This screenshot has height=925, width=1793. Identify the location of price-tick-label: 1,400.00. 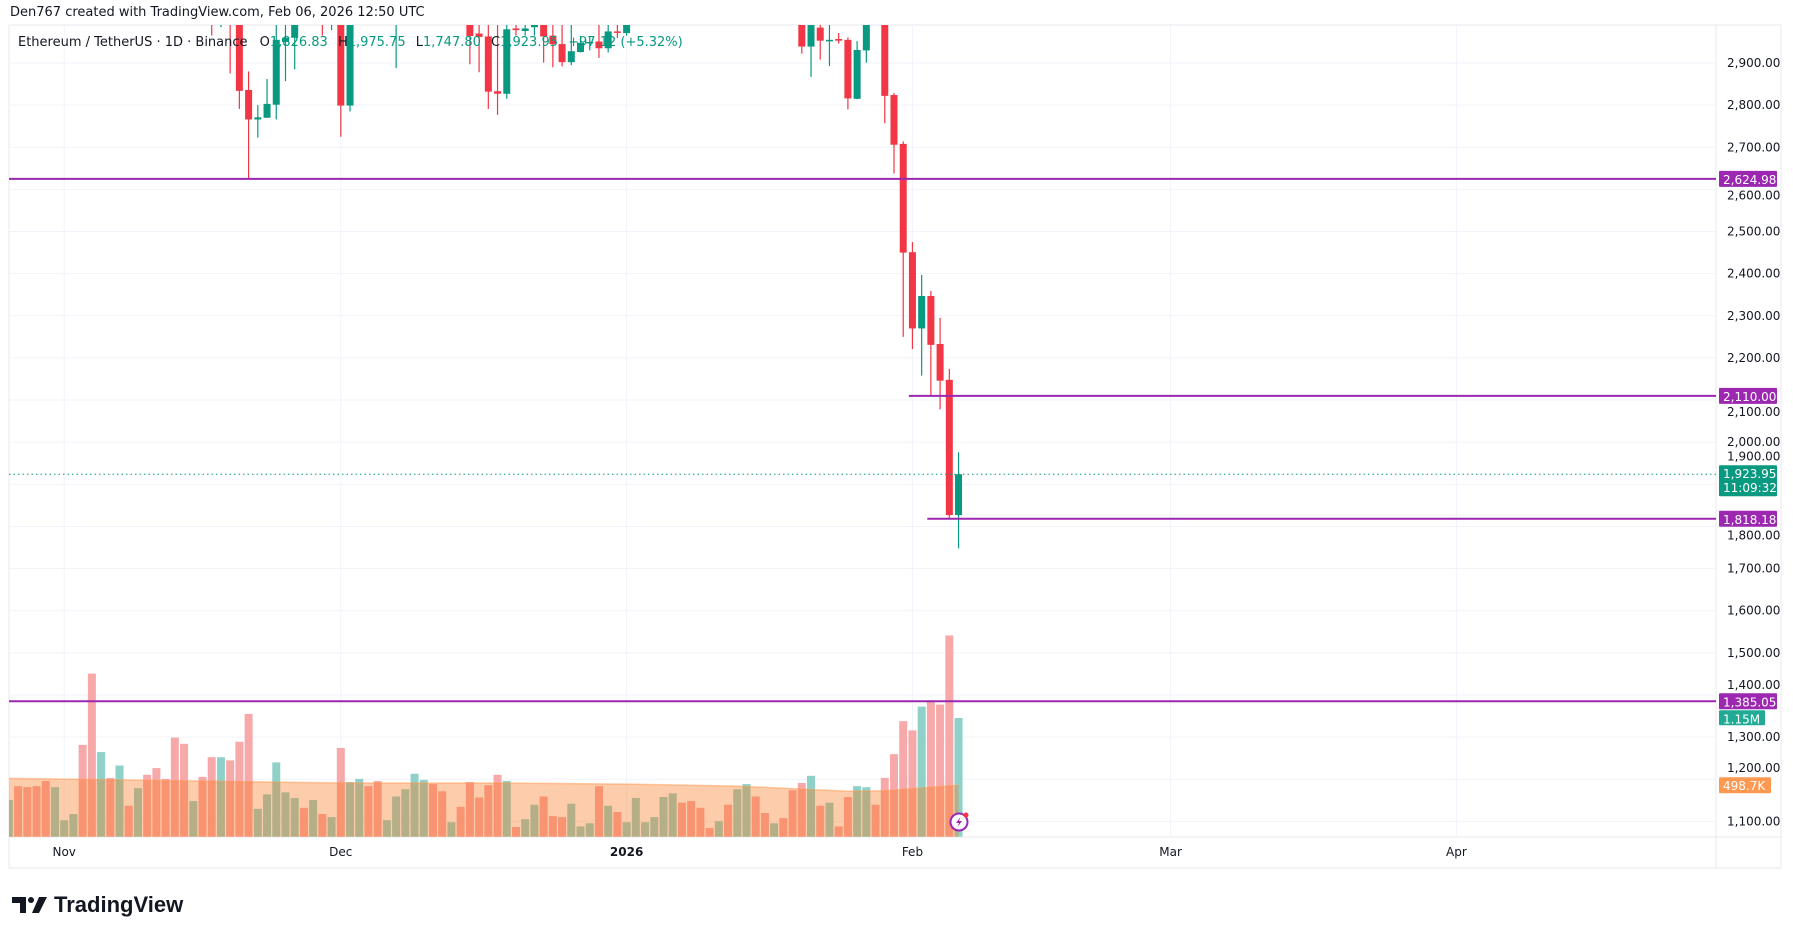
(1753, 685).